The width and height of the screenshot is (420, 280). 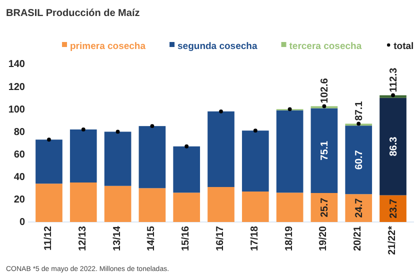 What do you see at coordinates (404, 46) in the screenshot?
I see `legend-label: total` at bounding box center [404, 46].